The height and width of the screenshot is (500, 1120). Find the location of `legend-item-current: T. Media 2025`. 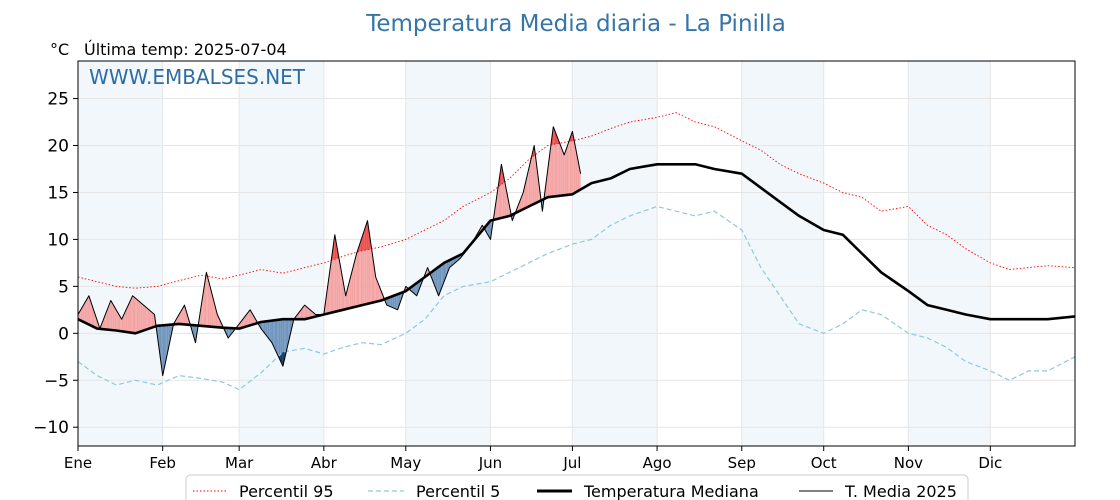

legend-item-current: T. Media 2025 is located at coordinates (878, 491).